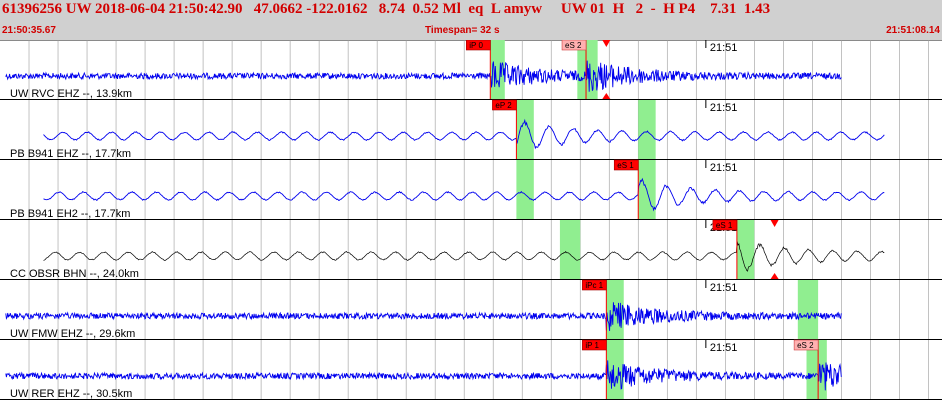 This screenshot has width=942, height=400. I want to click on pick-label: iP 1, so click(592, 345).